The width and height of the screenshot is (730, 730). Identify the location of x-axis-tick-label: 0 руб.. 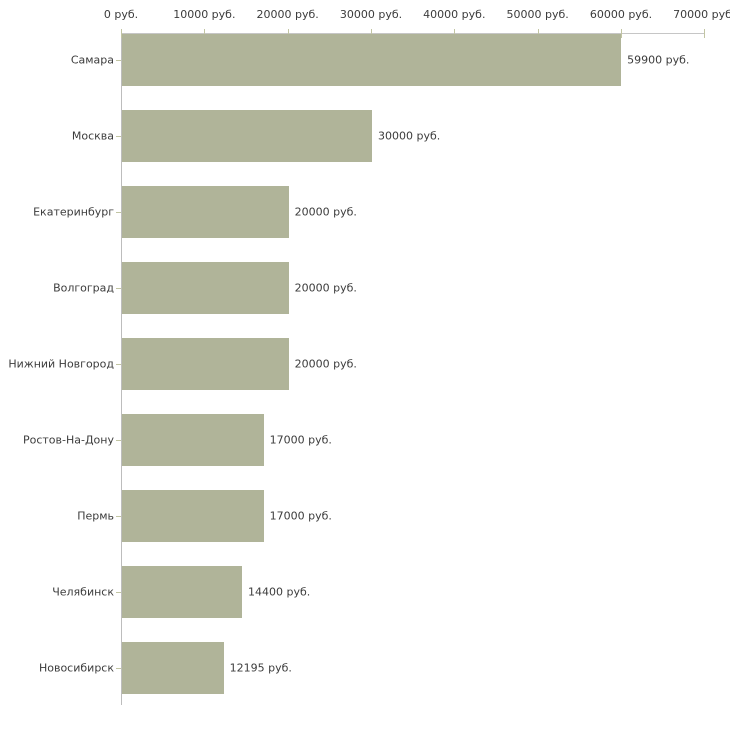
(121, 14).